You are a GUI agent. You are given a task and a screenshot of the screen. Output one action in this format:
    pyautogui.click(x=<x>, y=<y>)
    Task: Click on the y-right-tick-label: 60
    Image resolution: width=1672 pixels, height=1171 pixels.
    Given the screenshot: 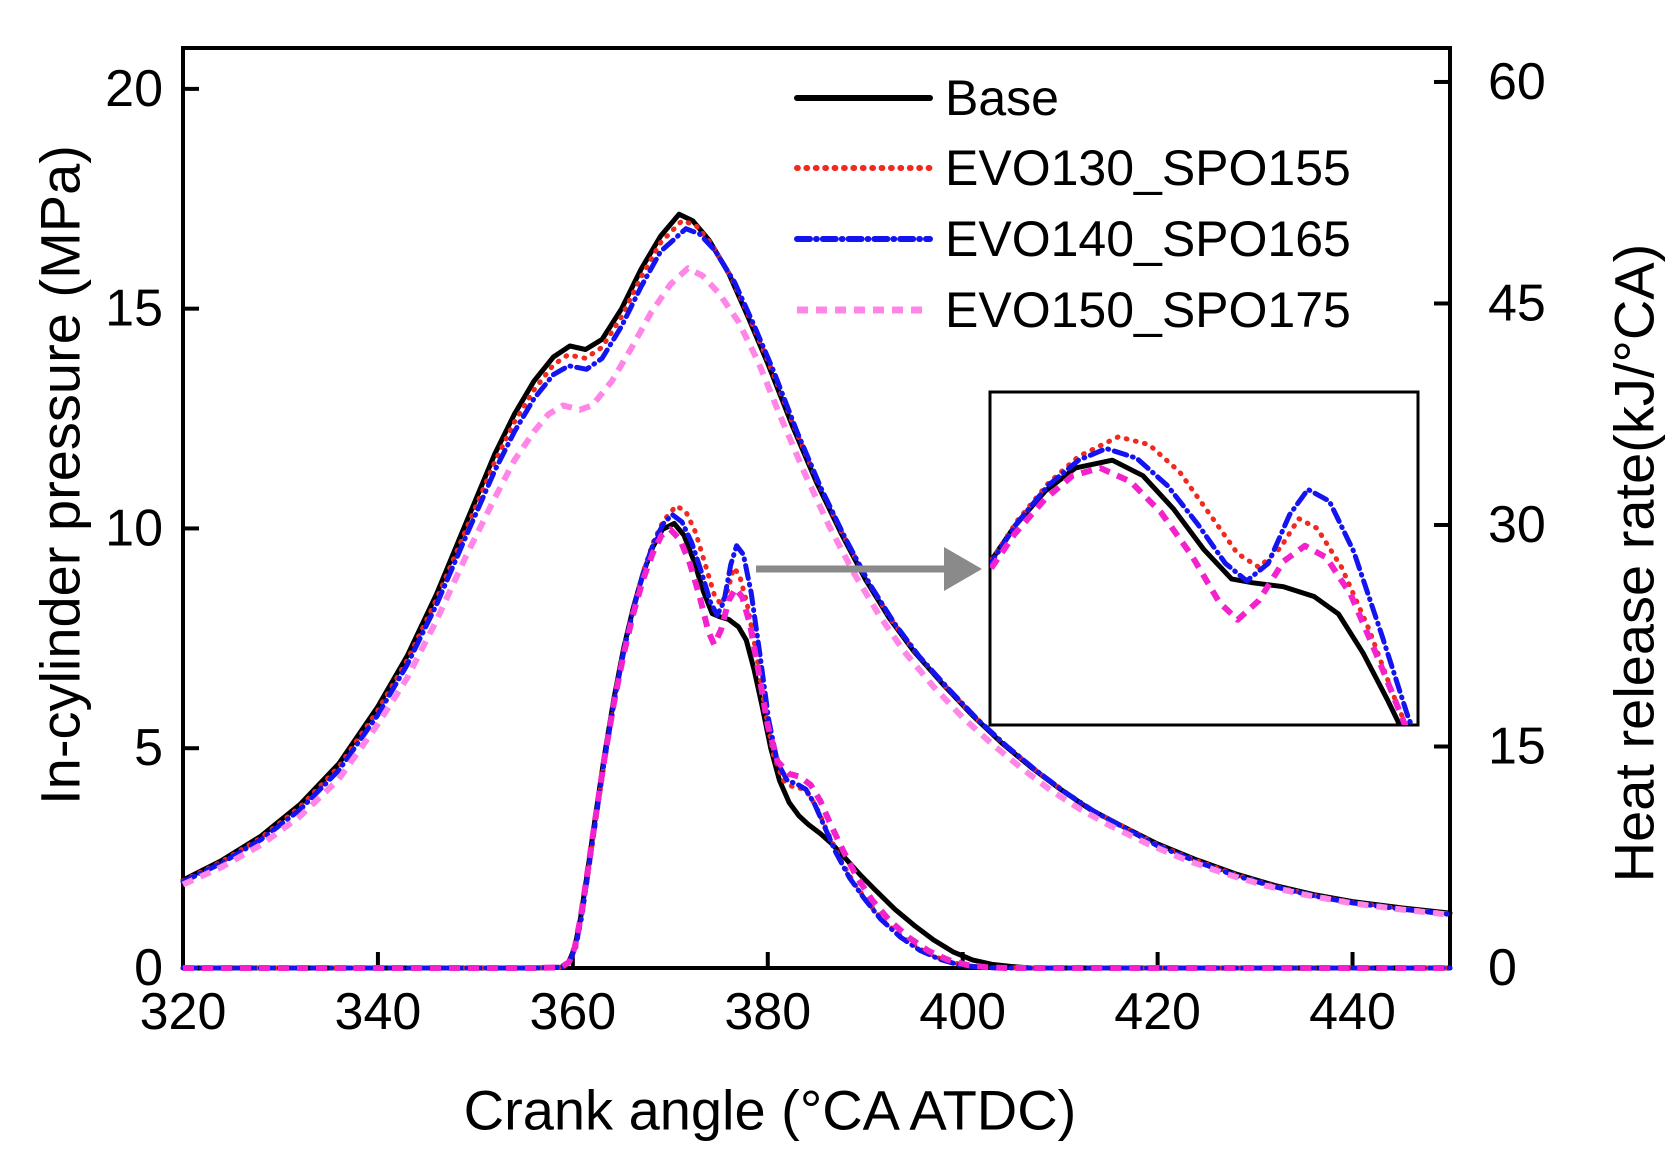 What is the action you would take?
    pyautogui.click(x=1517, y=82)
    